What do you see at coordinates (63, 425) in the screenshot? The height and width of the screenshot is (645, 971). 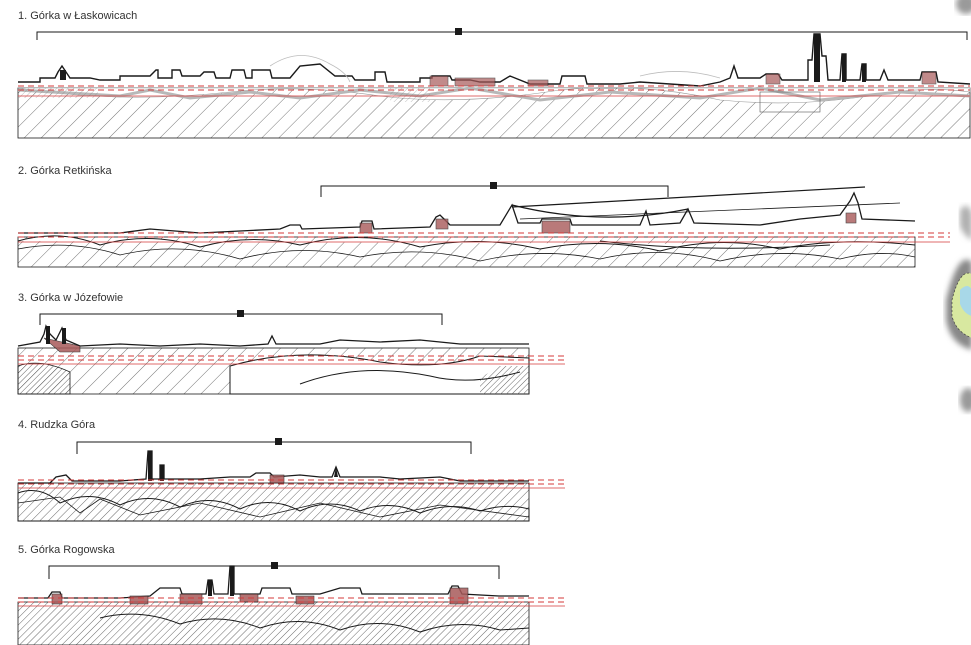 I see `panel-name: Rudzka Góra` at bounding box center [63, 425].